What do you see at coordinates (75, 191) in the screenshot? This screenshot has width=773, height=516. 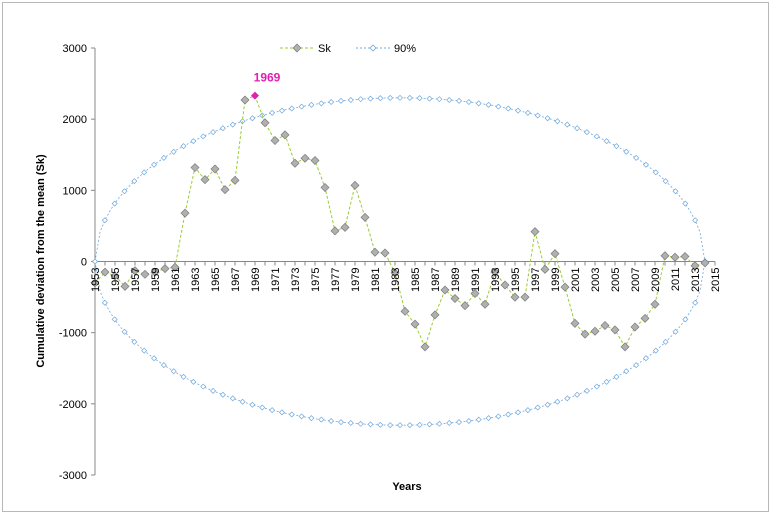 I see `y-tick-label: 1000` at bounding box center [75, 191].